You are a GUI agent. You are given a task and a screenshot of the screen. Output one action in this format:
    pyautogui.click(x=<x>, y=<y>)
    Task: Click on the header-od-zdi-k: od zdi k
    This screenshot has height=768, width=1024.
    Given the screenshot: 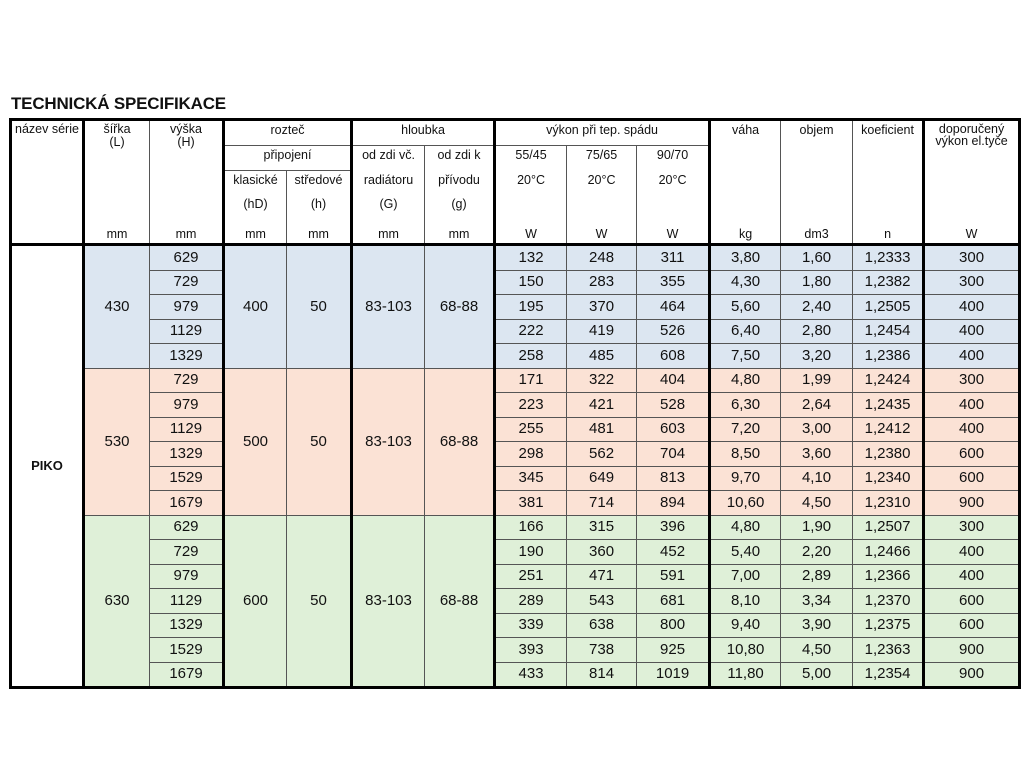 What is the action you would take?
    pyautogui.click(x=460, y=158)
    